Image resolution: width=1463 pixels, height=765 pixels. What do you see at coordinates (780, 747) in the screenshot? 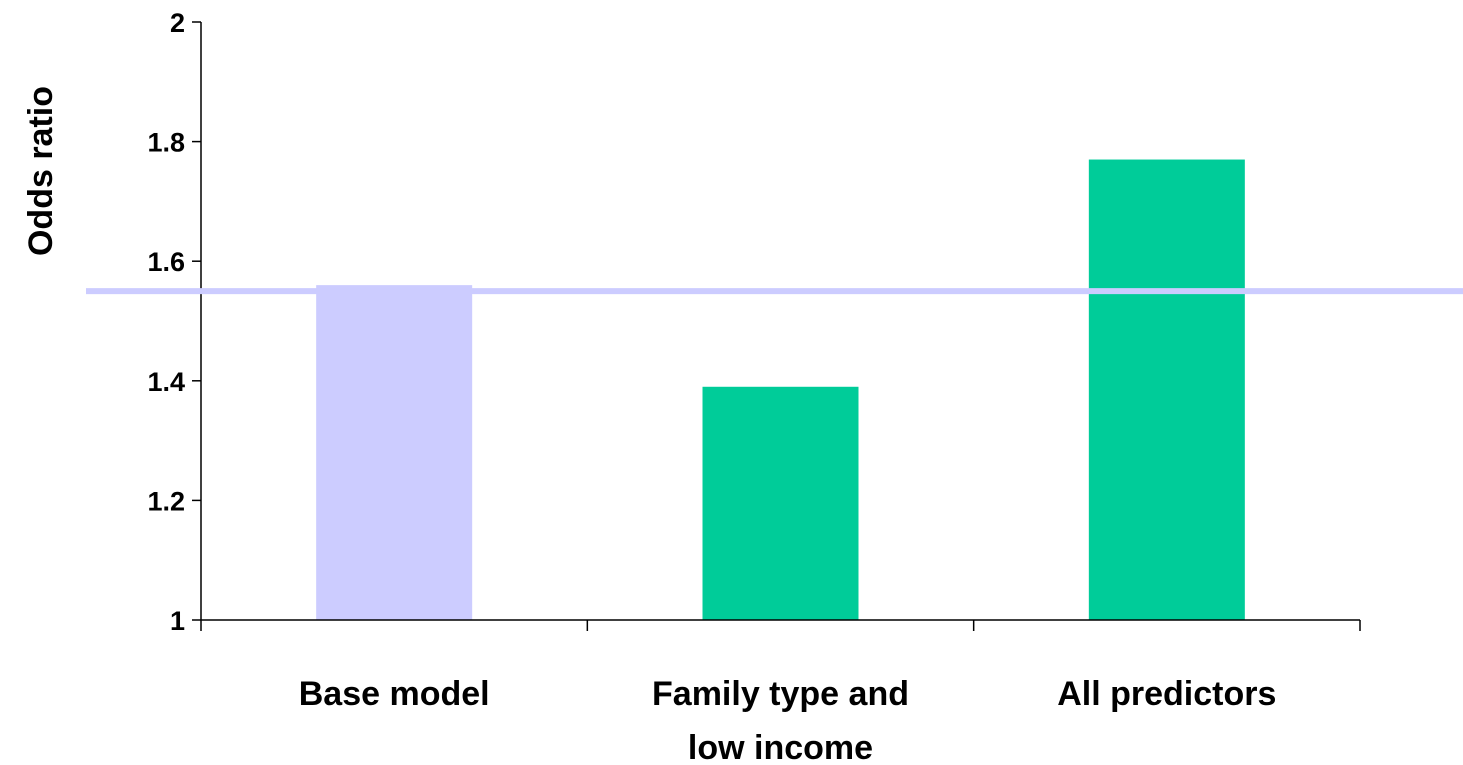
I see `x-category-label-line: low income` at bounding box center [780, 747].